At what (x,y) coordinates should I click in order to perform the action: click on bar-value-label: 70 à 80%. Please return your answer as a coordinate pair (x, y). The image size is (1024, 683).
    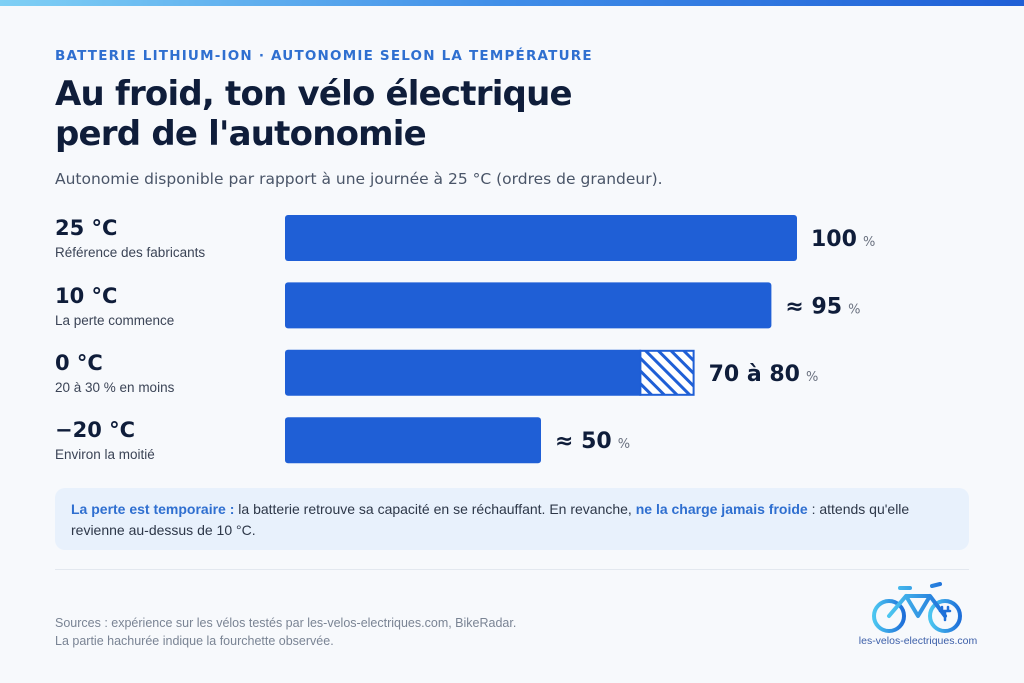
    Looking at the image, I should click on (764, 374).